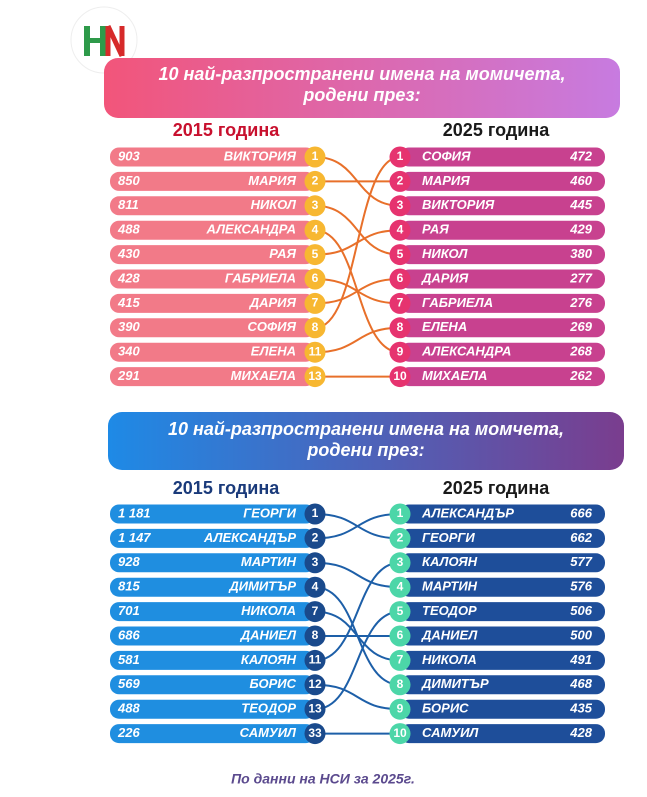 This screenshot has height=797, width=647. Describe the element at coordinates (128, 229) in the screenshot. I see `count: 488` at that location.